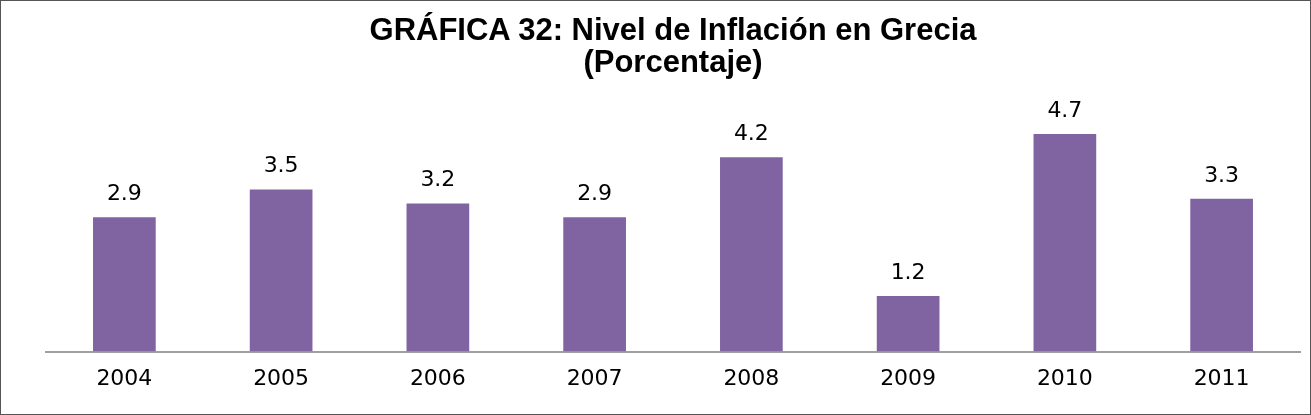 The height and width of the screenshot is (415, 1311). Describe the element at coordinates (1221, 377) in the screenshot. I see `x-tick-label: 2011` at that location.